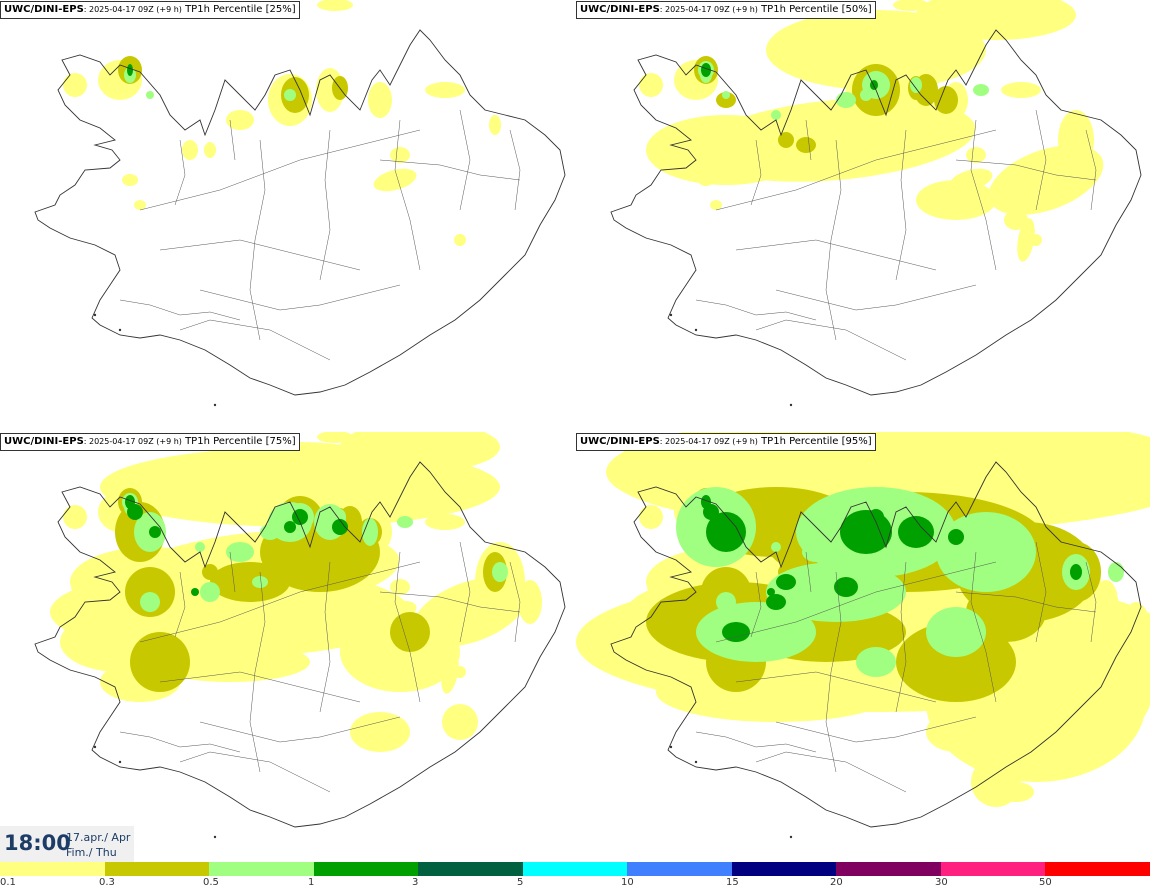 The image size is (1150, 891). What do you see at coordinates (732, 882) in the screenshot?
I see `colorbar-label: 15` at bounding box center [732, 882].